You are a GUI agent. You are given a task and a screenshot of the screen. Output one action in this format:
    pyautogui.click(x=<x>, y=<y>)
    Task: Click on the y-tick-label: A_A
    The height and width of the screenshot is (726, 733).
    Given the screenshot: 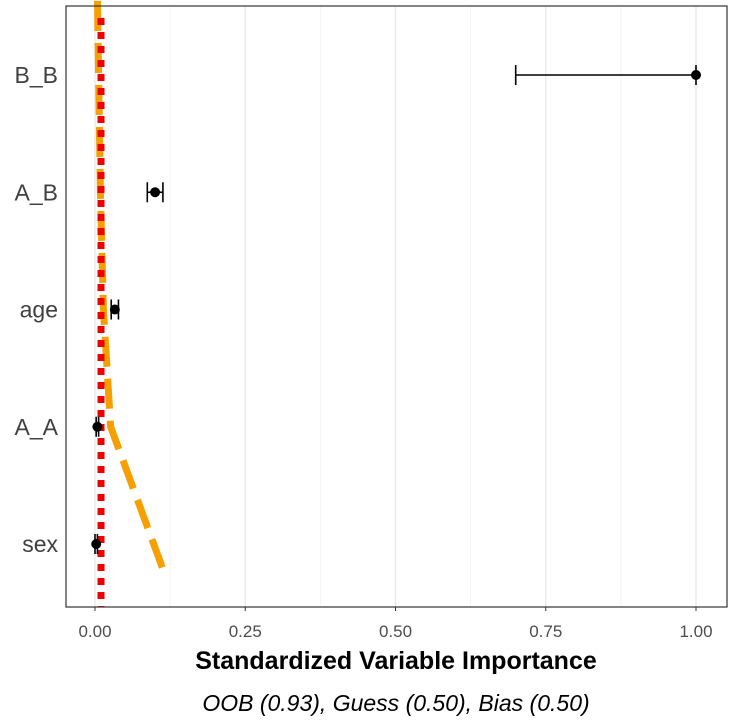 What is the action you would take?
    pyautogui.click(x=37, y=427)
    